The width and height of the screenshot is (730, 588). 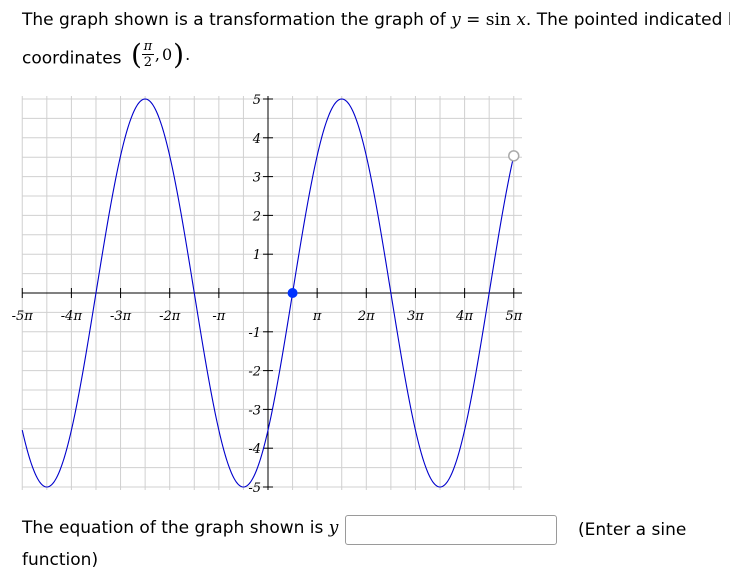 I want to click on point-y-value: 0, so click(x=167, y=54).